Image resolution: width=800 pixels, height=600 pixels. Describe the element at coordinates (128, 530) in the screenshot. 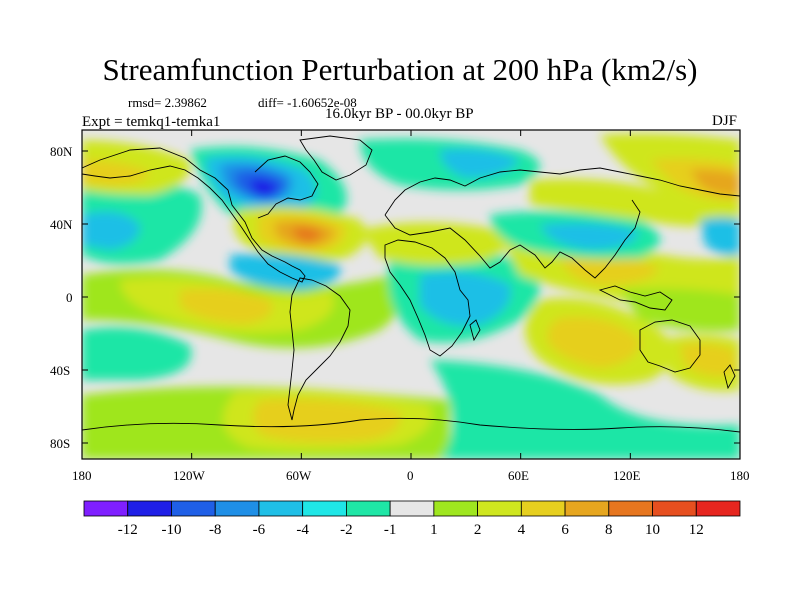

I see `colorbar-label-0: -12` at that location.